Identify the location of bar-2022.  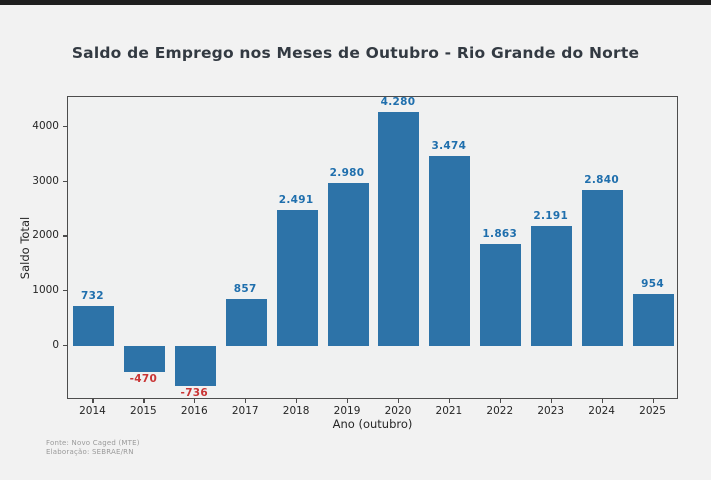
(501, 294).